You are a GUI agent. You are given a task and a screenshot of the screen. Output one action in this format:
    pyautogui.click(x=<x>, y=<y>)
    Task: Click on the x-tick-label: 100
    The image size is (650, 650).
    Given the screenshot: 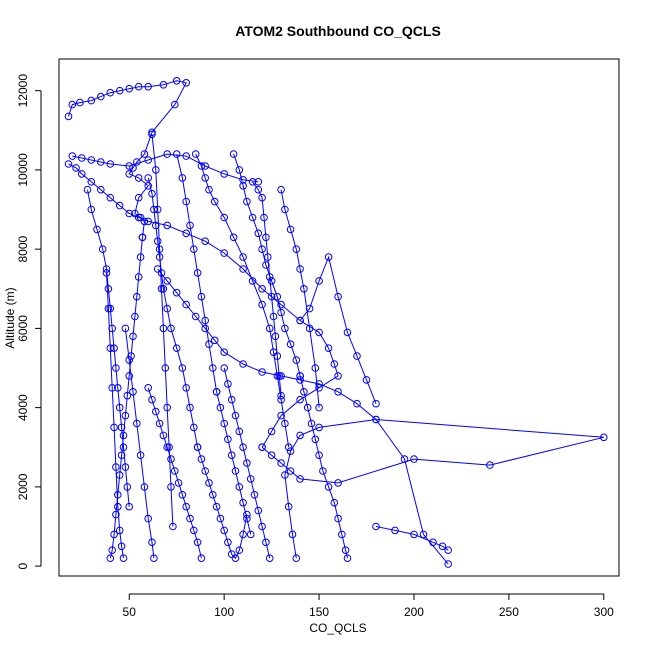 What is the action you would take?
    pyautogui.click(x=224, y=612)
    